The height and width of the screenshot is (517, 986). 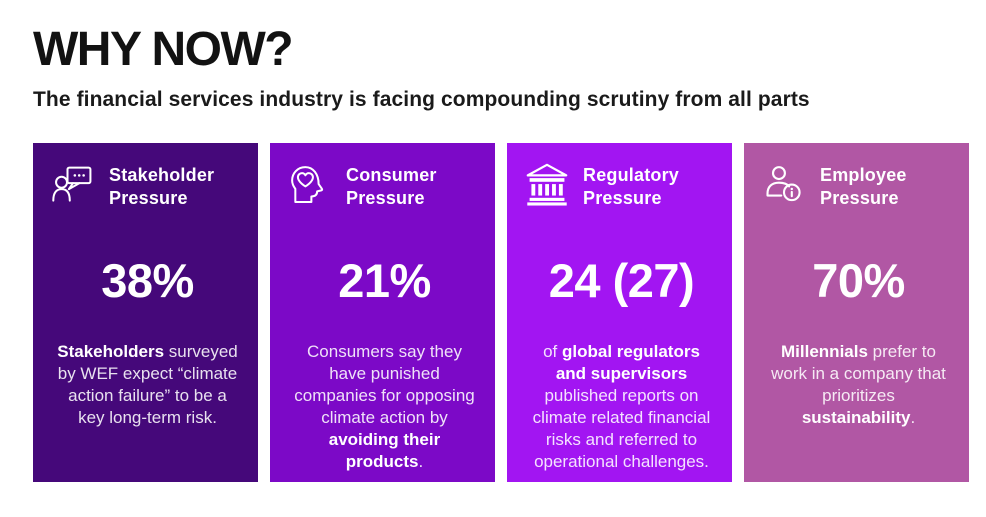 I want to click on card-title: Regulatory Pressure, so click(x=631, y=186).